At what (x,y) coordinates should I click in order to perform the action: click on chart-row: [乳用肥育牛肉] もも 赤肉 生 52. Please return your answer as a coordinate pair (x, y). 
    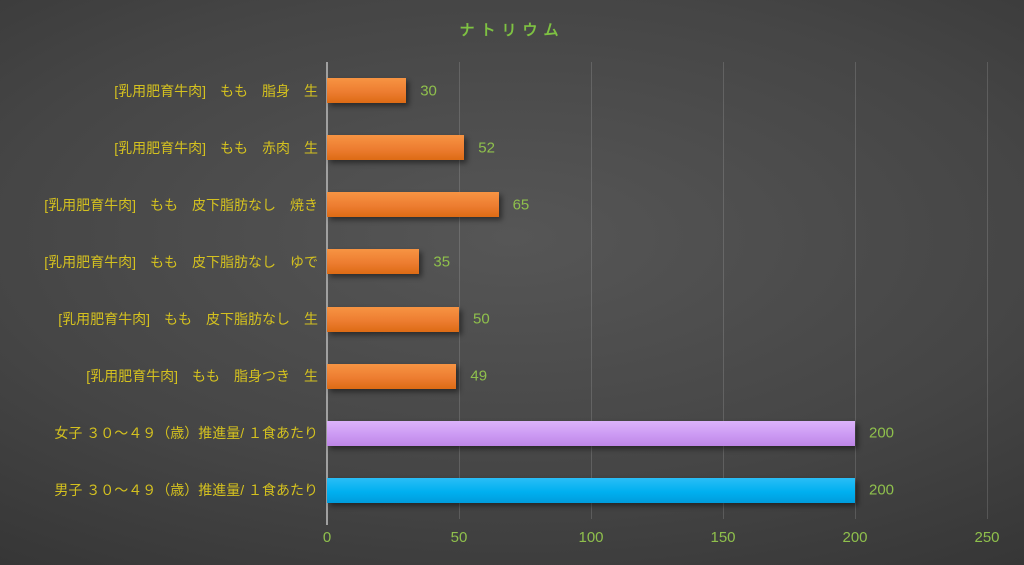
    Looking at the image, I should click on (505, 147).